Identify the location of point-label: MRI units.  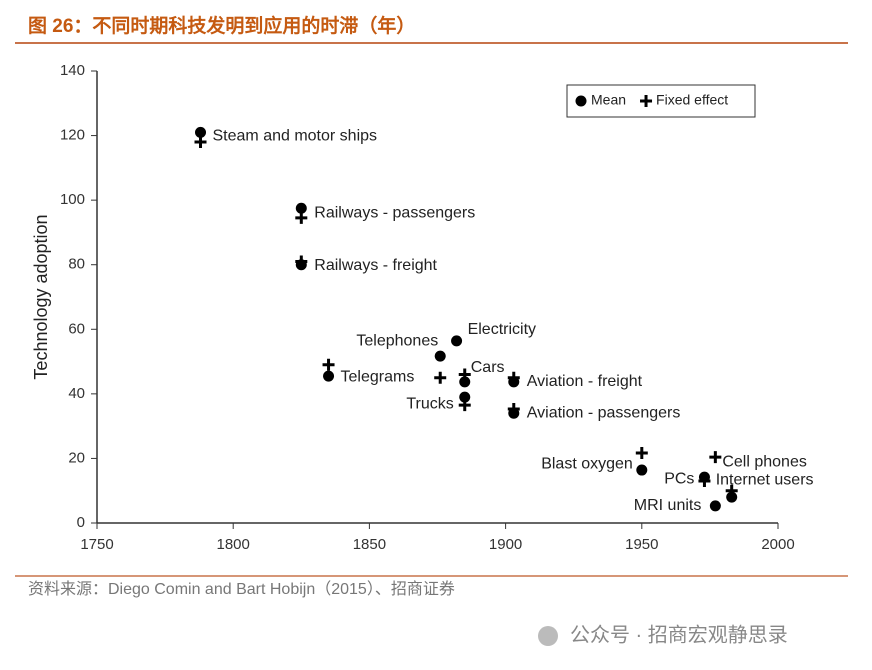
(668, 505).